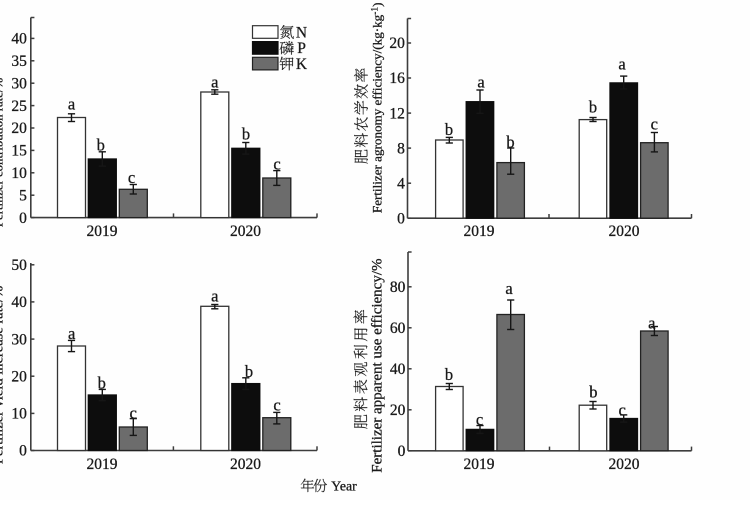 This screenshot has width=750, height=505. Describe the element at coordinates (19, 61) in the screenshot. I see `svg-text: 35` at that location.